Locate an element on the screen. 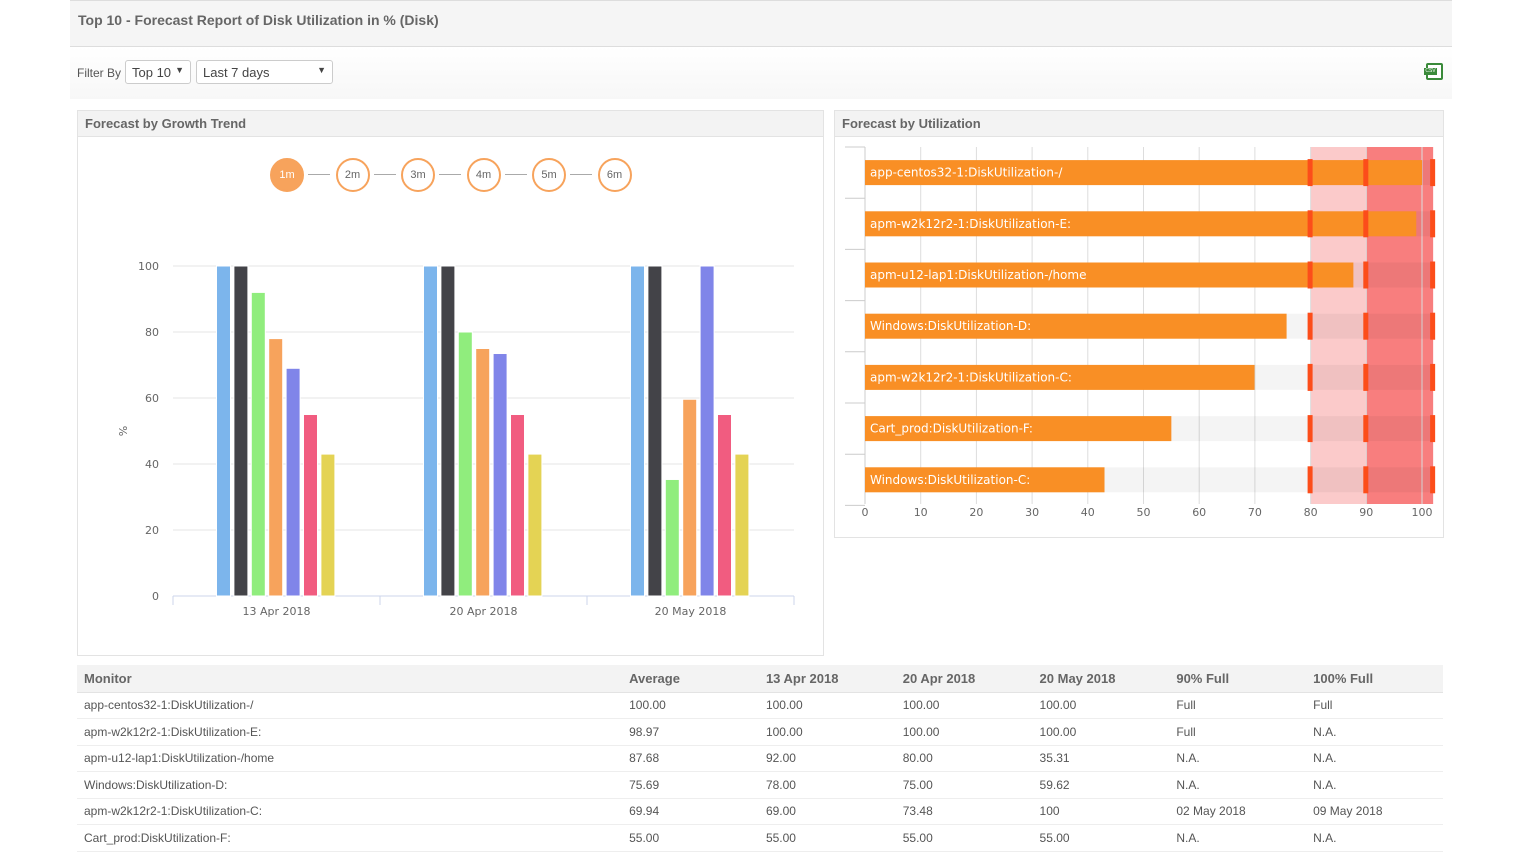 The image size is (1522, 852). table-cell: 78.00 is located at coordinates (827, 785).